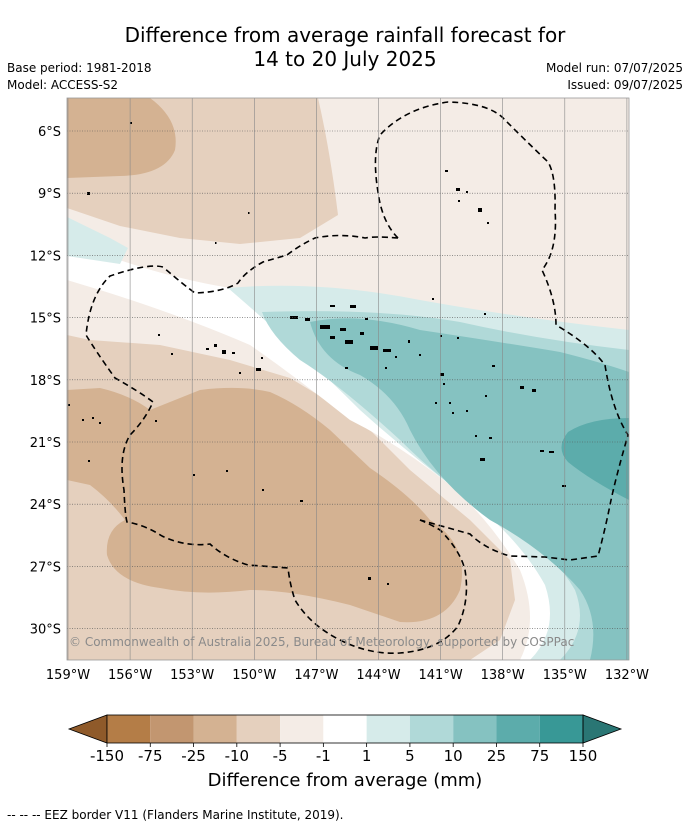 The height and width of the screenshot is (827, 690). What do you see at coordinates (107, 756) in the screenshot?
I see `colorbar-tick-label: -150` at bounding box center [107, 756].